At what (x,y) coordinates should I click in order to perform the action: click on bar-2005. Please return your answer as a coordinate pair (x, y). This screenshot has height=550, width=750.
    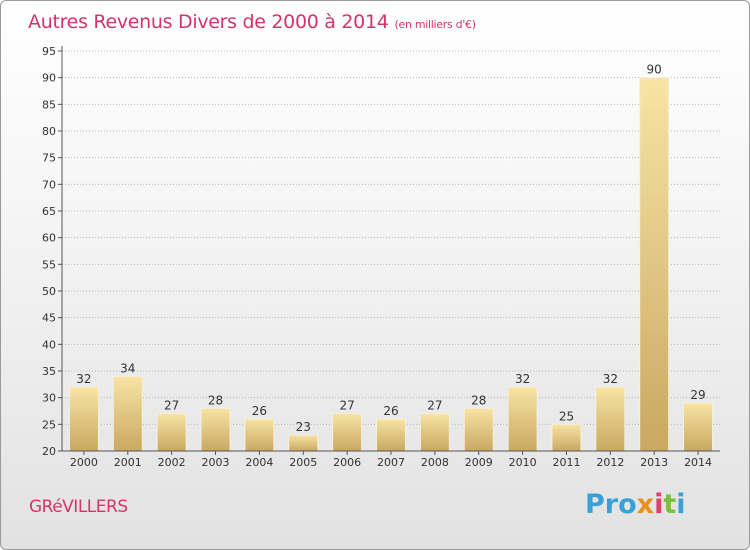
    Looking at the image, I should click on (303, 443).